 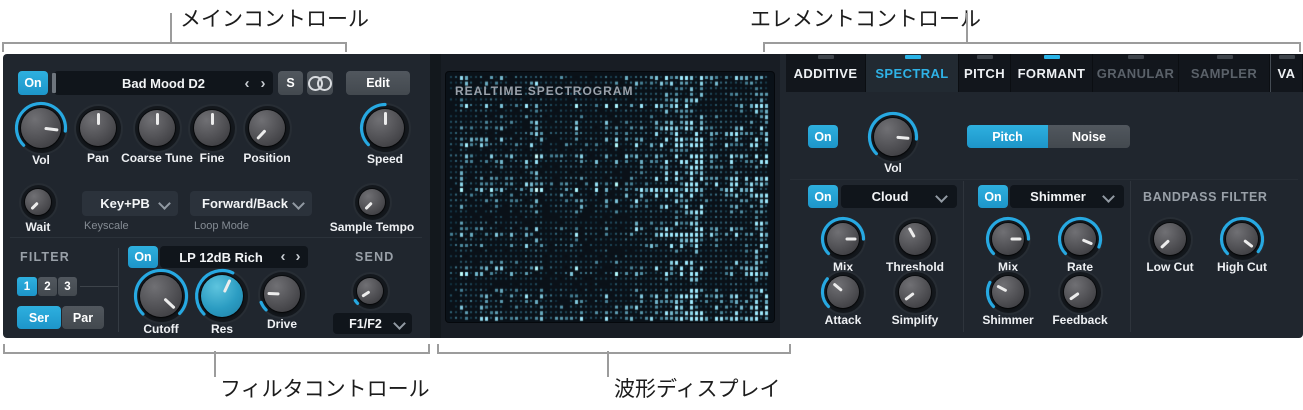 I want to click on sample-prev-button: ‹, so click(x=247, y=83).